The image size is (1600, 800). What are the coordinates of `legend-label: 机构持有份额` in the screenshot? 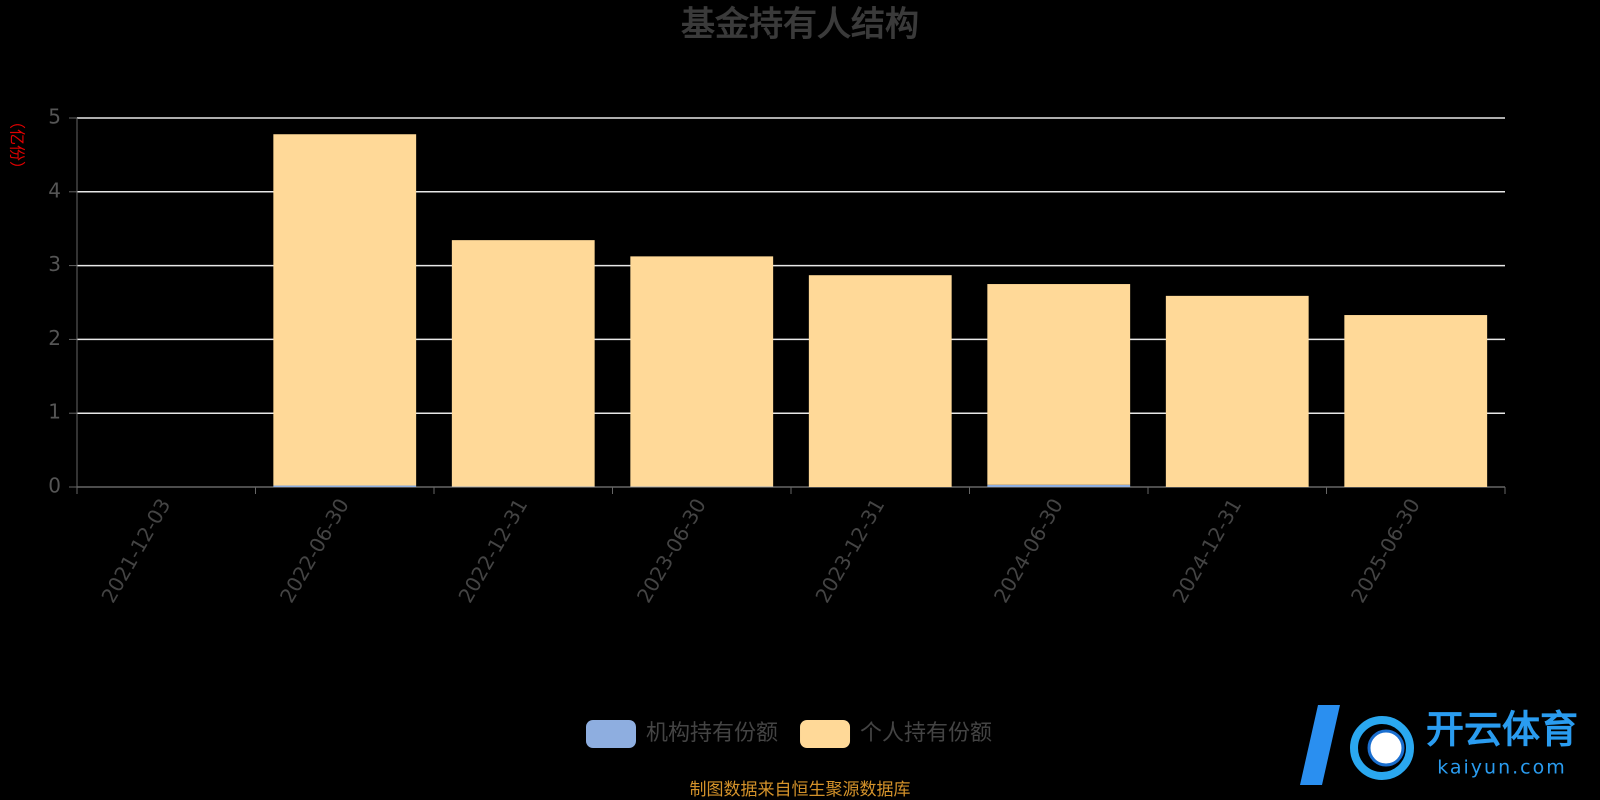 It's located at (712, 733).